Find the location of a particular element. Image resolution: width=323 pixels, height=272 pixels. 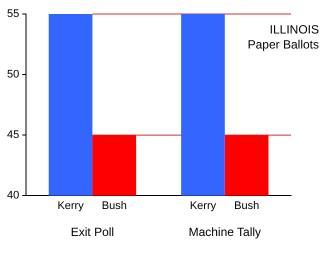

x-tick-label: Machine Tally is located at coordinates (225, 232).